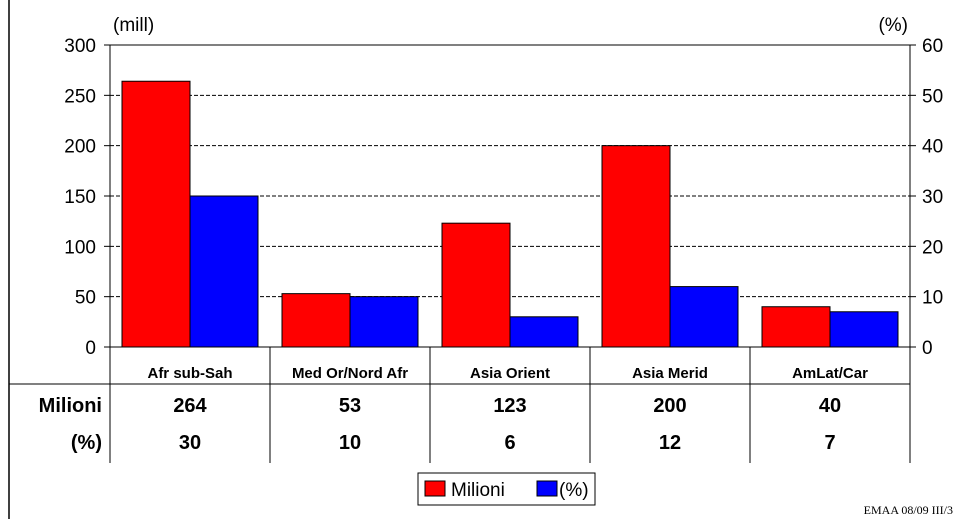  I want to click on category-label: Med Or/Nord Afr, so click(350, 373).